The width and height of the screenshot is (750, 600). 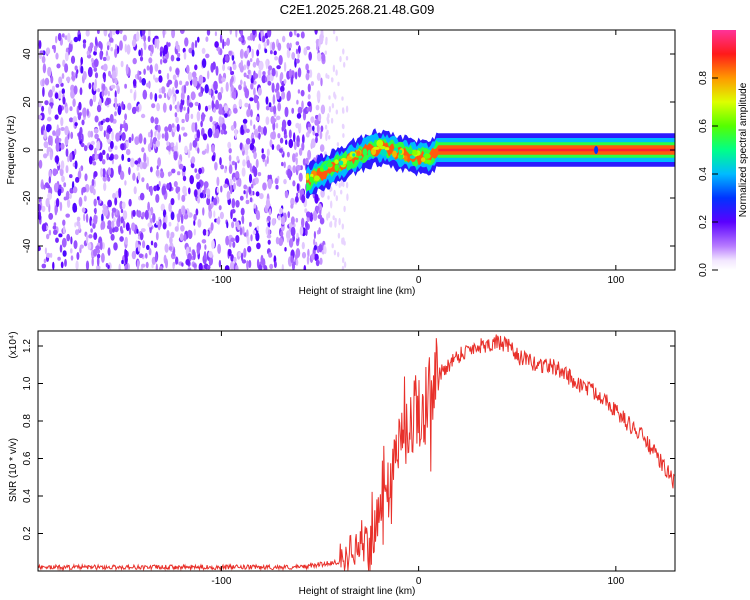 I want to click on snr-ytick-label: 1.0, so click(x=27, y=383).